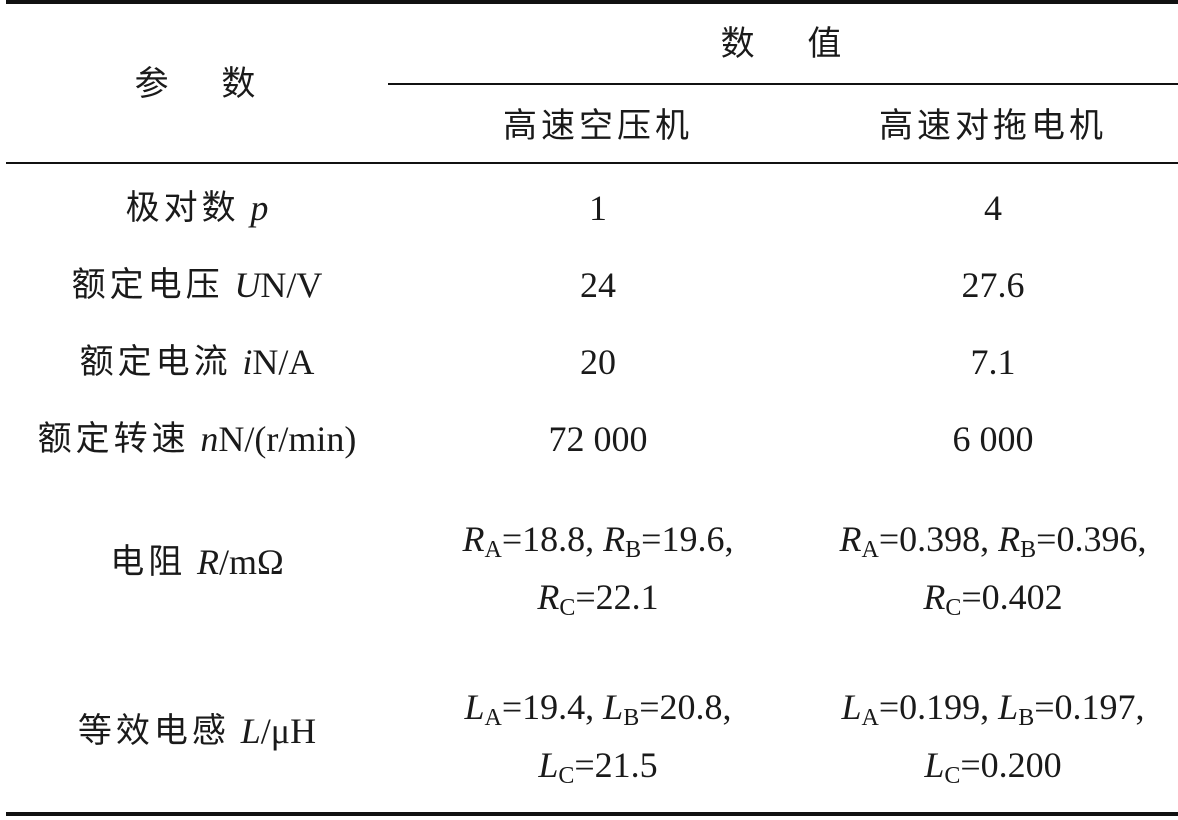  I want to click on label-symbol: R, so click(208, 562).